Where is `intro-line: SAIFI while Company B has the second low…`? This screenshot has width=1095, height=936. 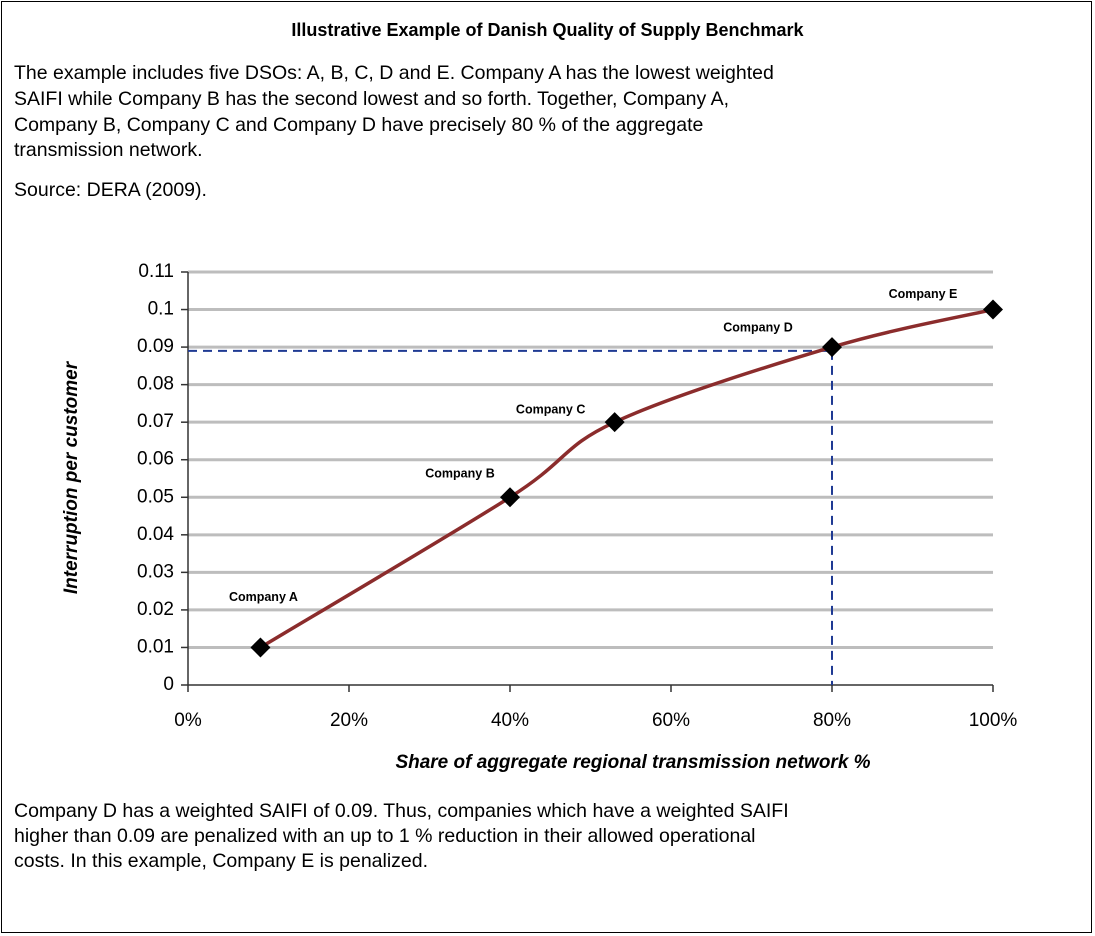 intro-line: SAIFI while Company B has the second low… is located at coordinates (372, 99).